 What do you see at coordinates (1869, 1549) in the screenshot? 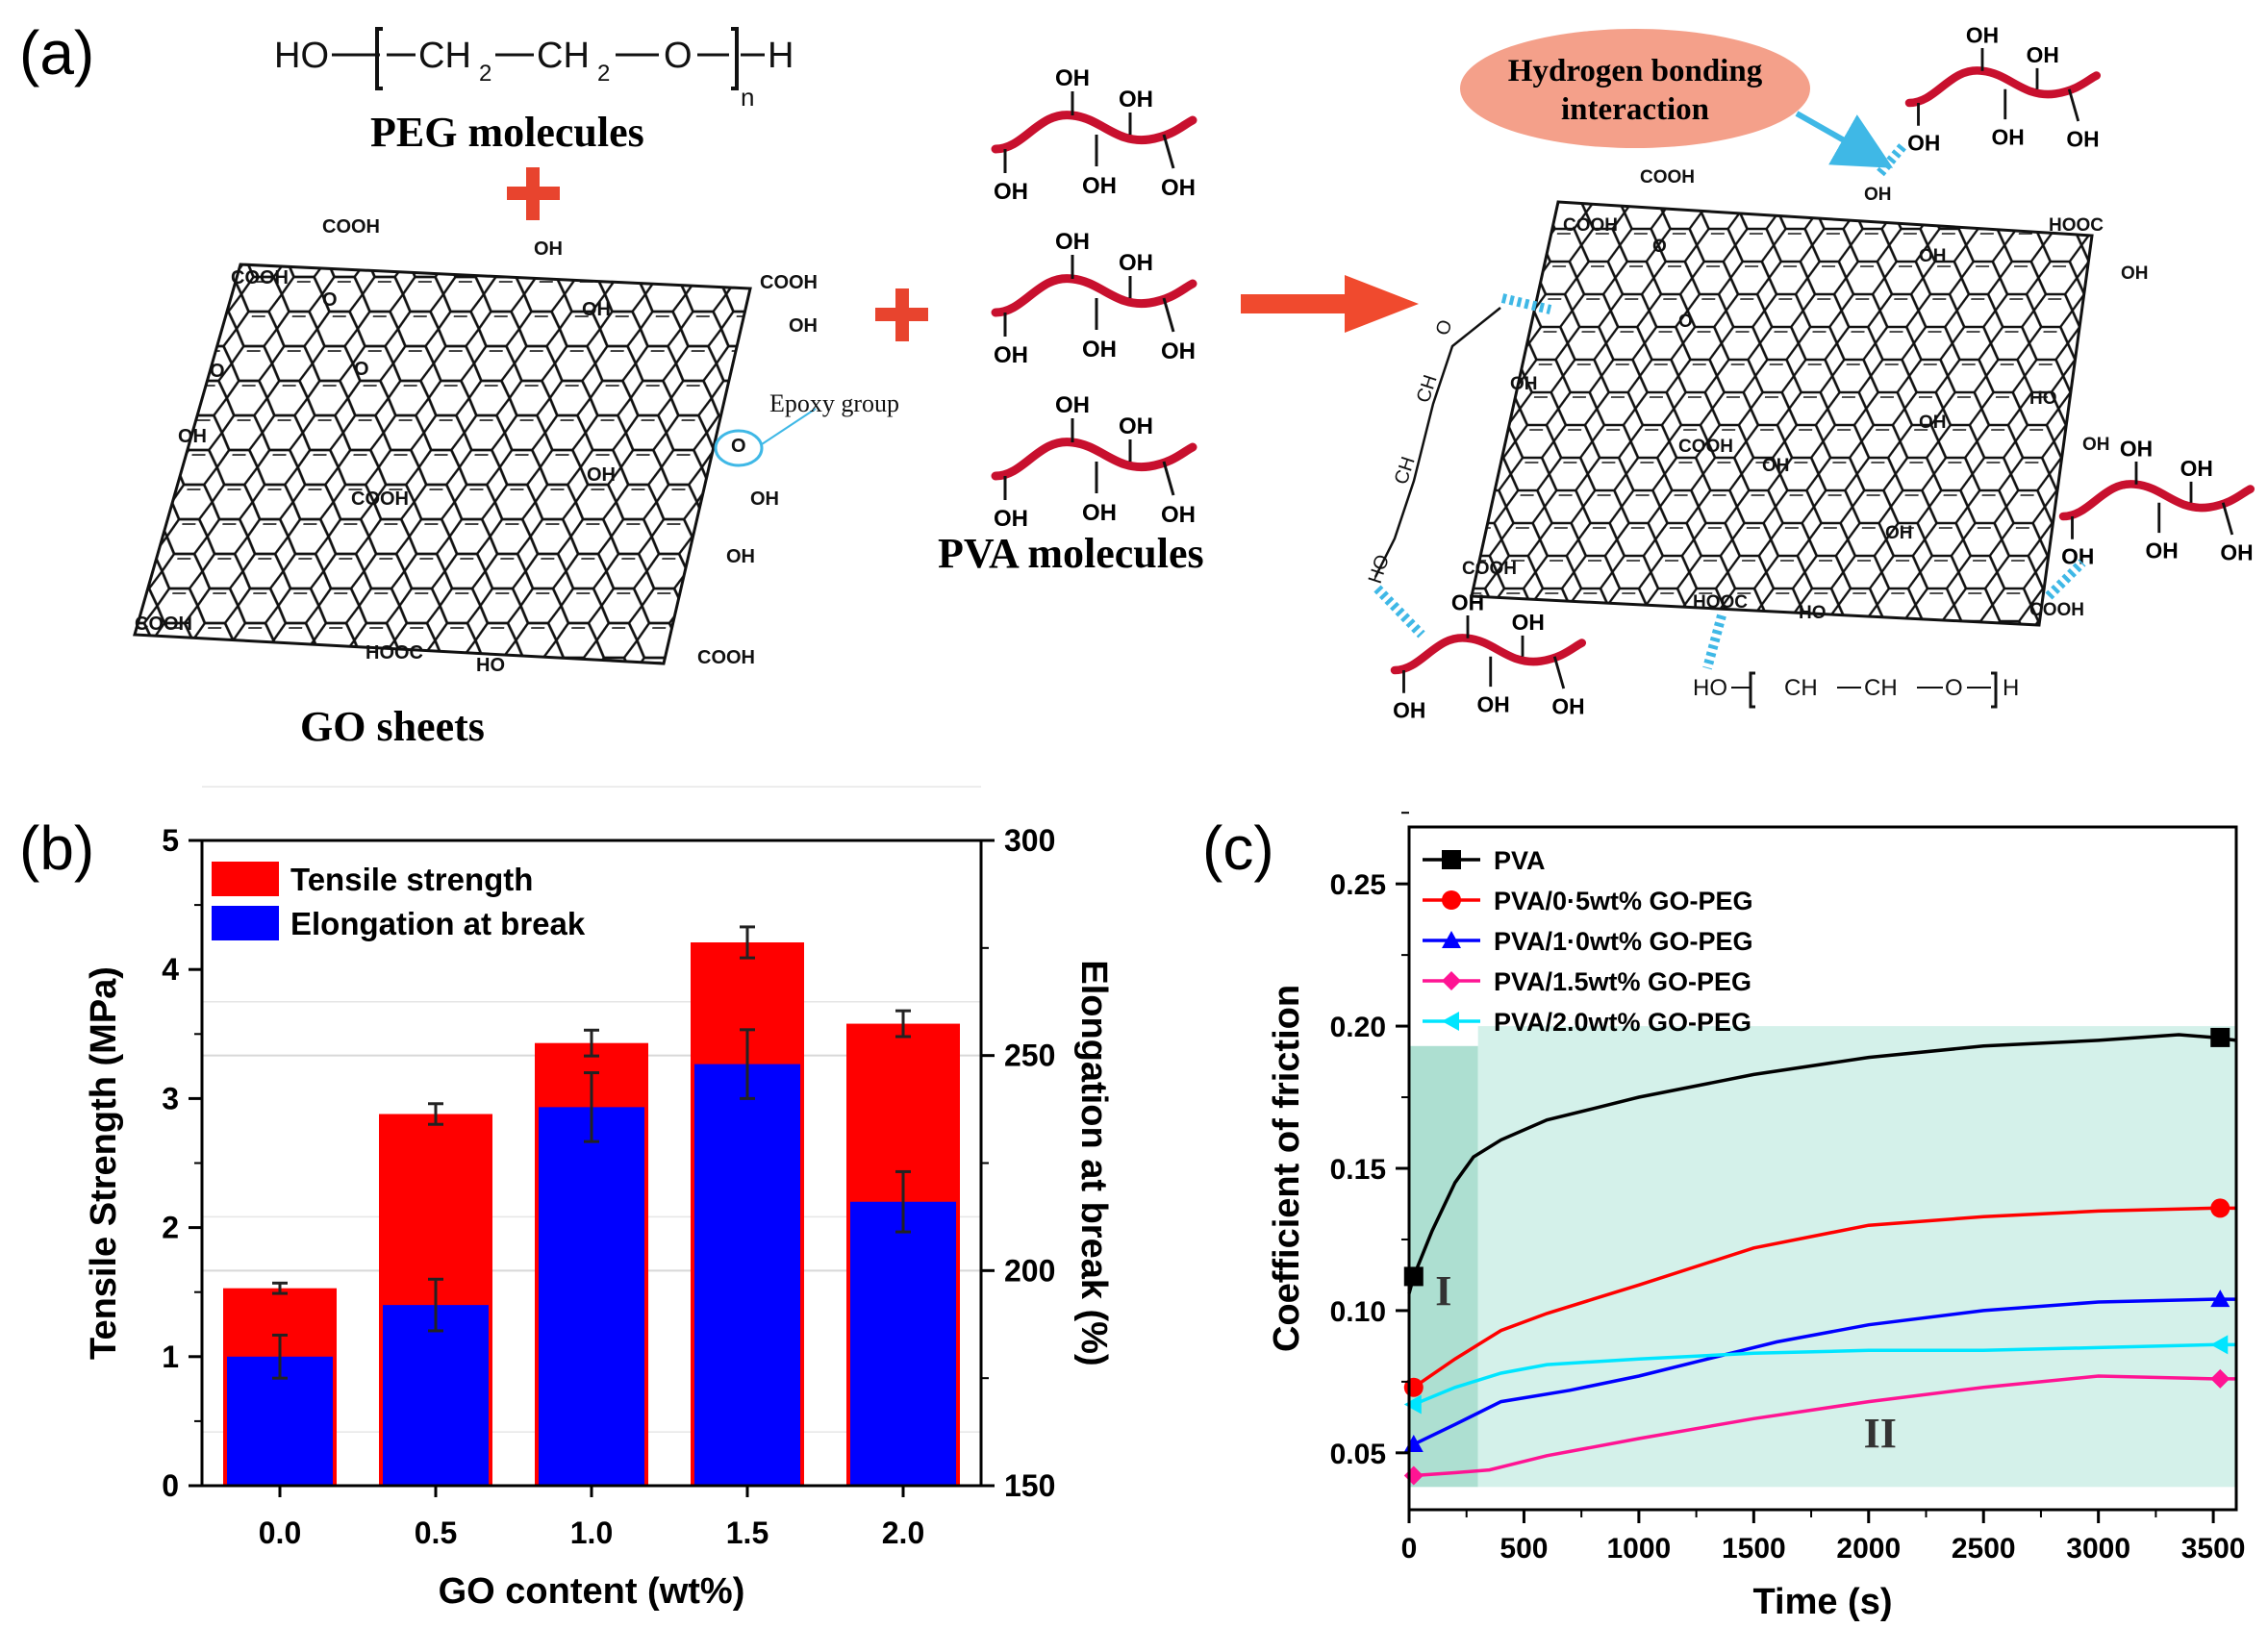
I see `x-tick-label: 2000` at bounding box center [1869, 1549].